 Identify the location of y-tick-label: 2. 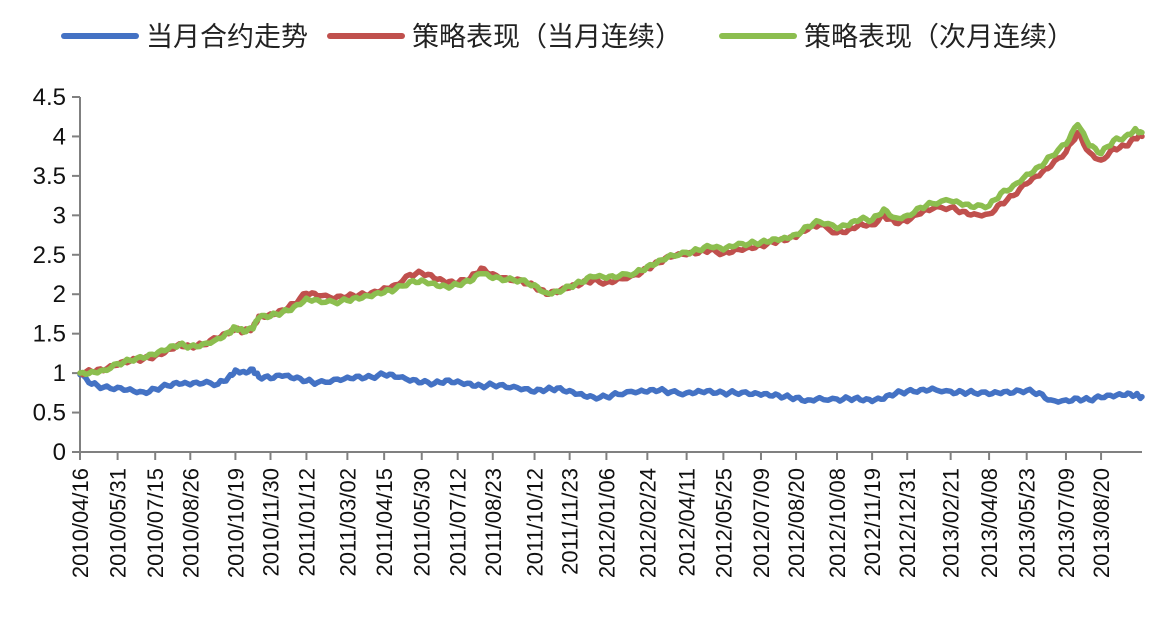
(59, 294).